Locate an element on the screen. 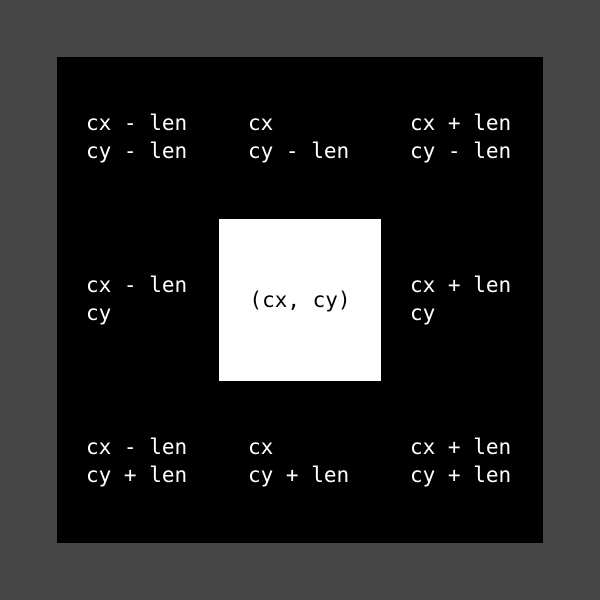  cell: cx - len cy - len is located at coordinates (138, 138).